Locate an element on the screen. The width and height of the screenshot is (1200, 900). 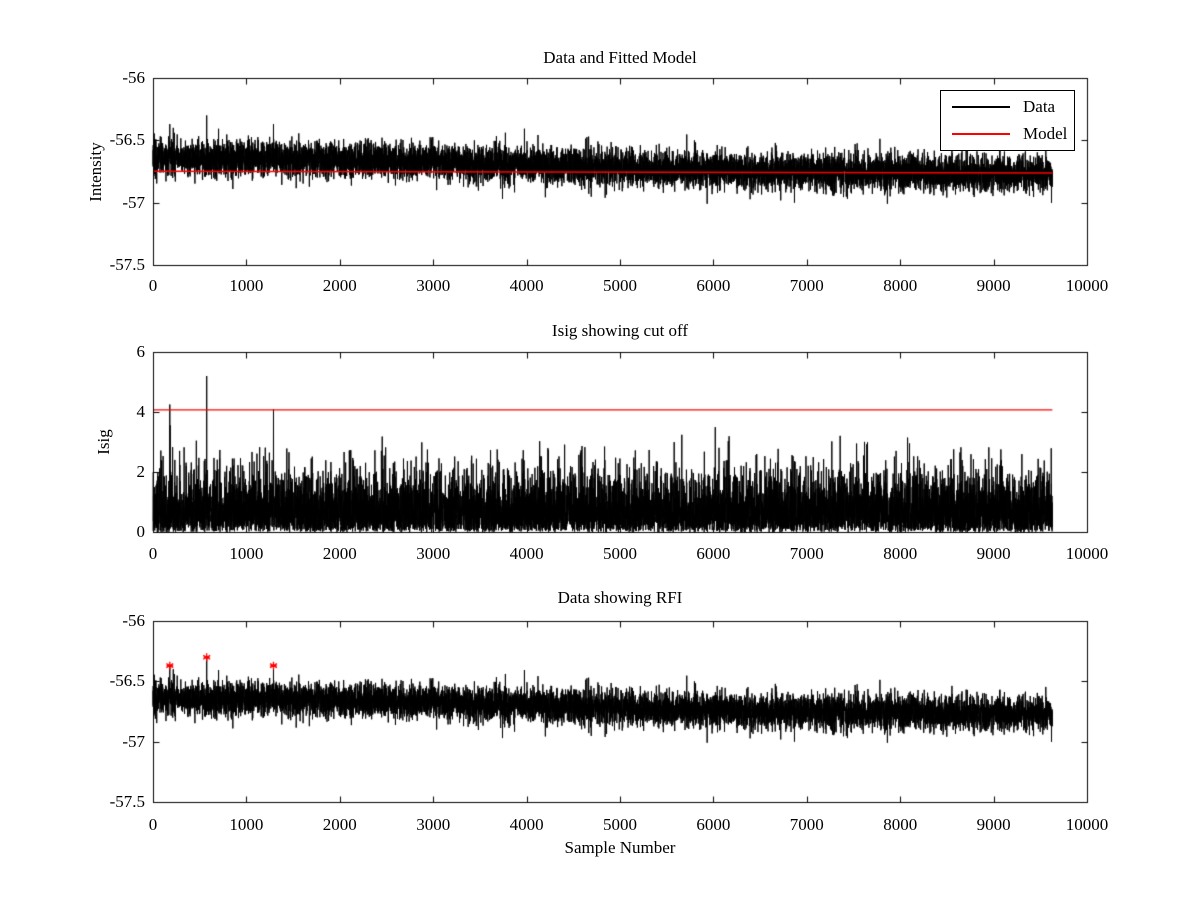
legend-entry-model: Model is located at coordinates (1007, 134).